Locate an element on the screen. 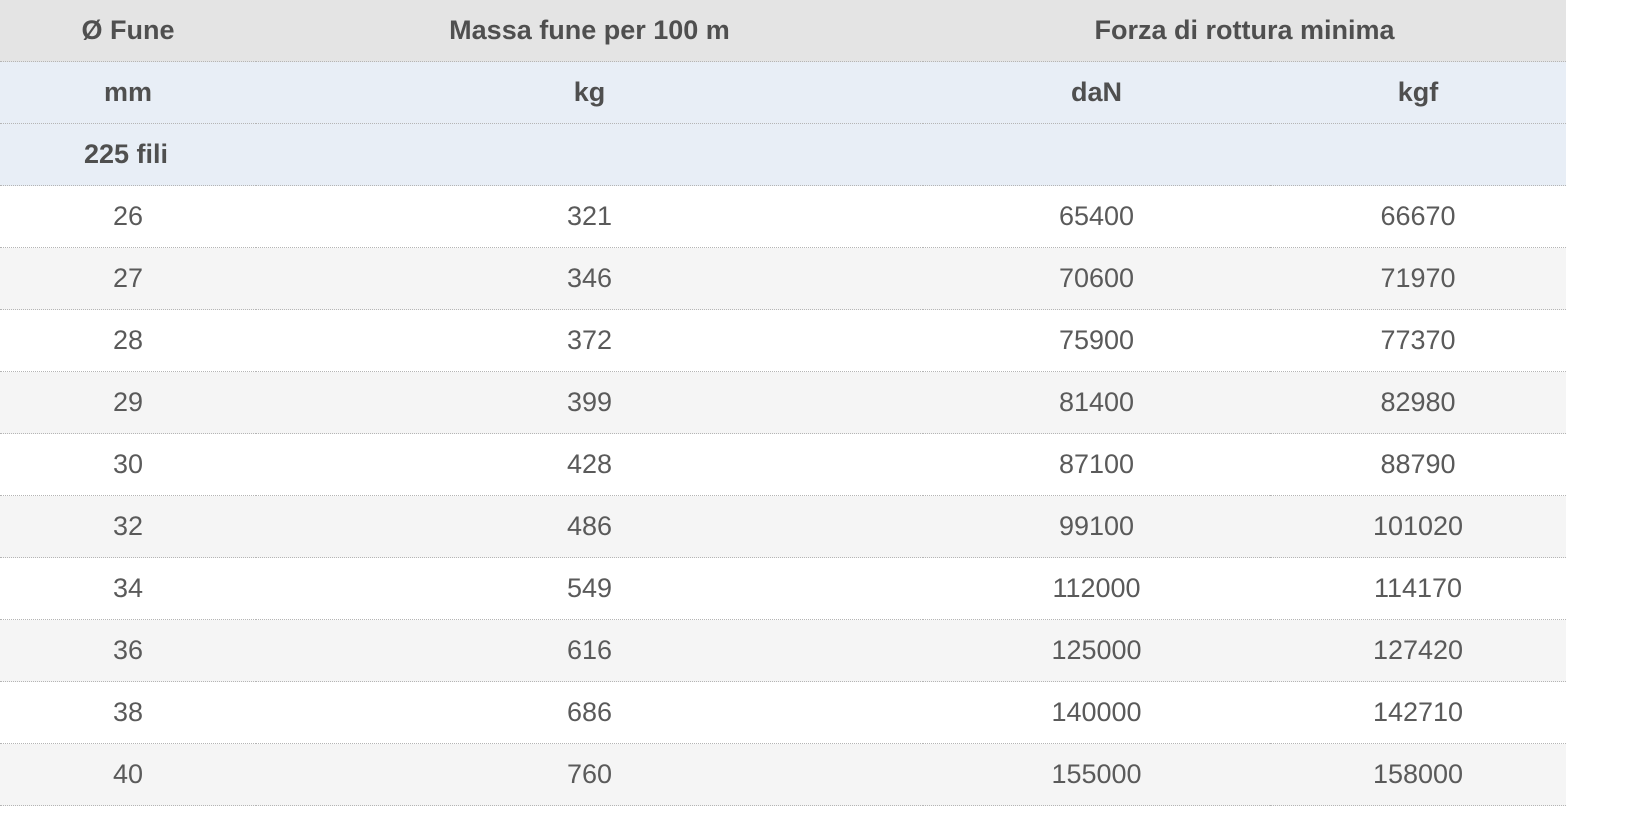 The width and height of the screenshot is (1625, 833). cell-mass: 549 is located at coordinates (589, 588).